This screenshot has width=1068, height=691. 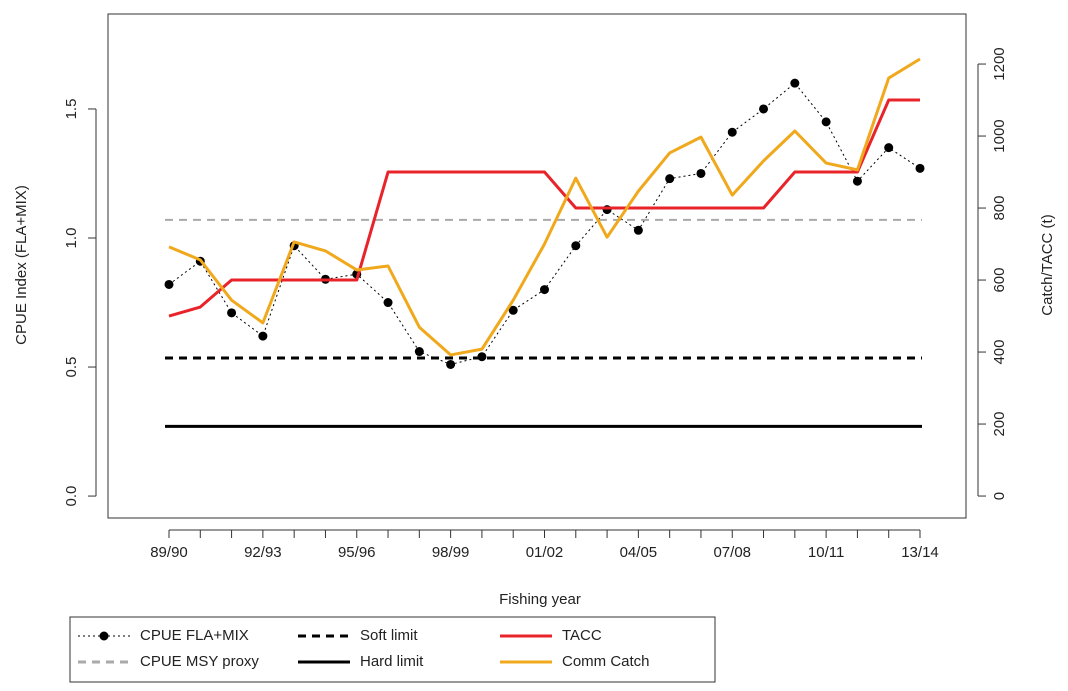 What do you see at coordinates (999, 208) in the screenshot?
I see `y2-tick-label: 800` at bounding box center [999, 208].